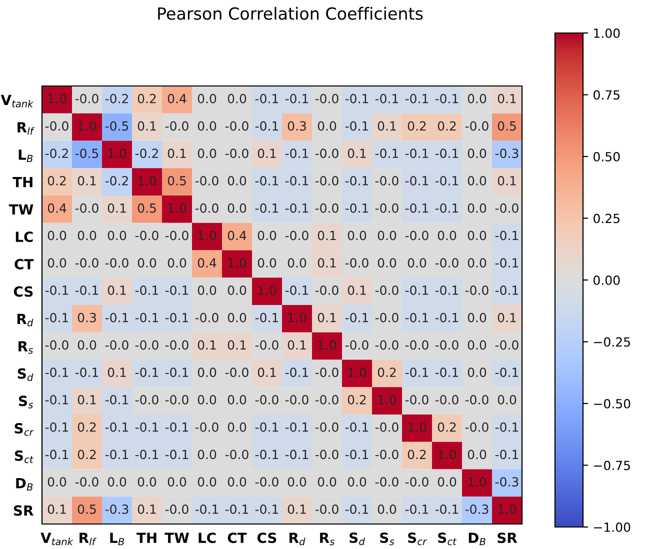 This screenshot has height=549, width=646. What do you see at coordinates (290, 13) in the screenshot?
I see `chart-title: Pearson Correlation Coefficients` at bounding box center [290, 13].